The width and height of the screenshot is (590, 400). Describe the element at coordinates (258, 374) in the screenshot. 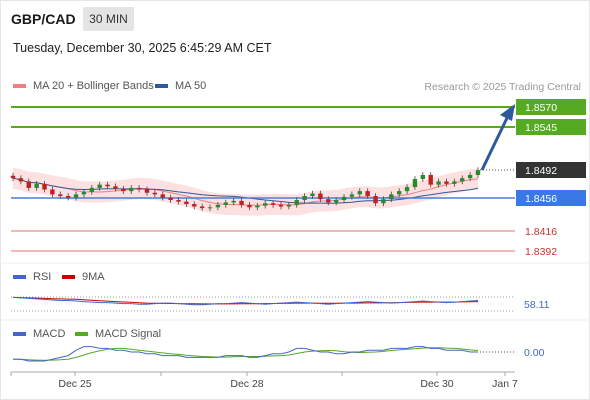

I see `x-axis-ticks` at that location.